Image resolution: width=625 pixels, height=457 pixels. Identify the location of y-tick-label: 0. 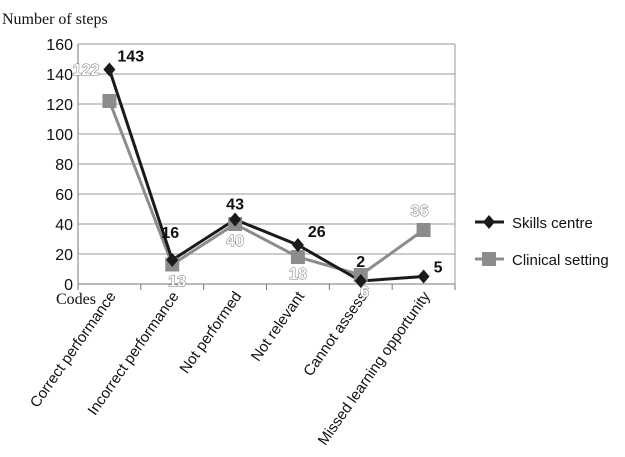
(68, 285).